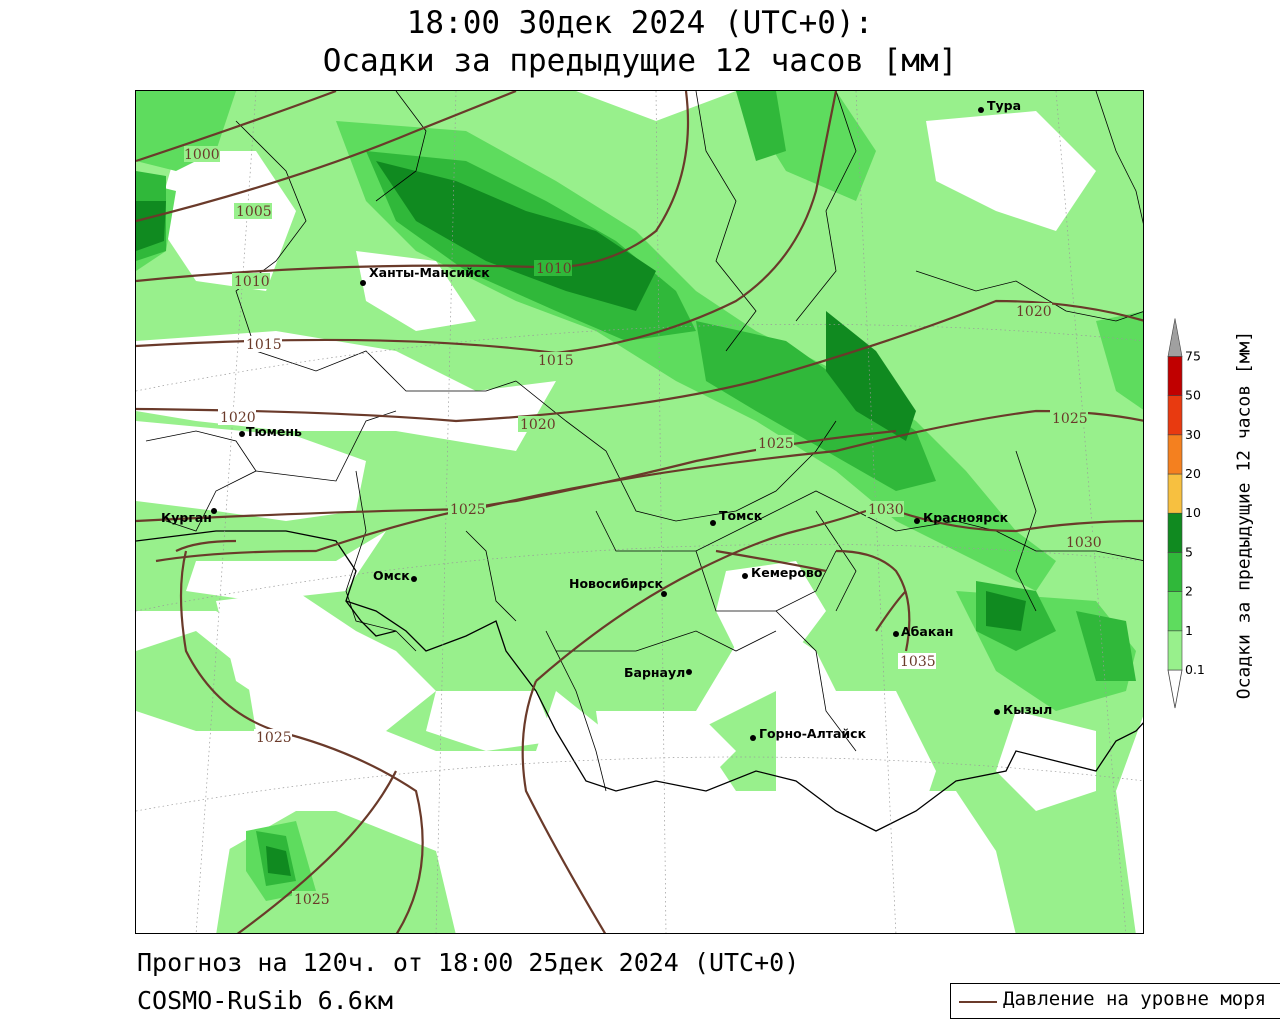  I want to click on colorbar-min-triangle, so click(1175, 689).